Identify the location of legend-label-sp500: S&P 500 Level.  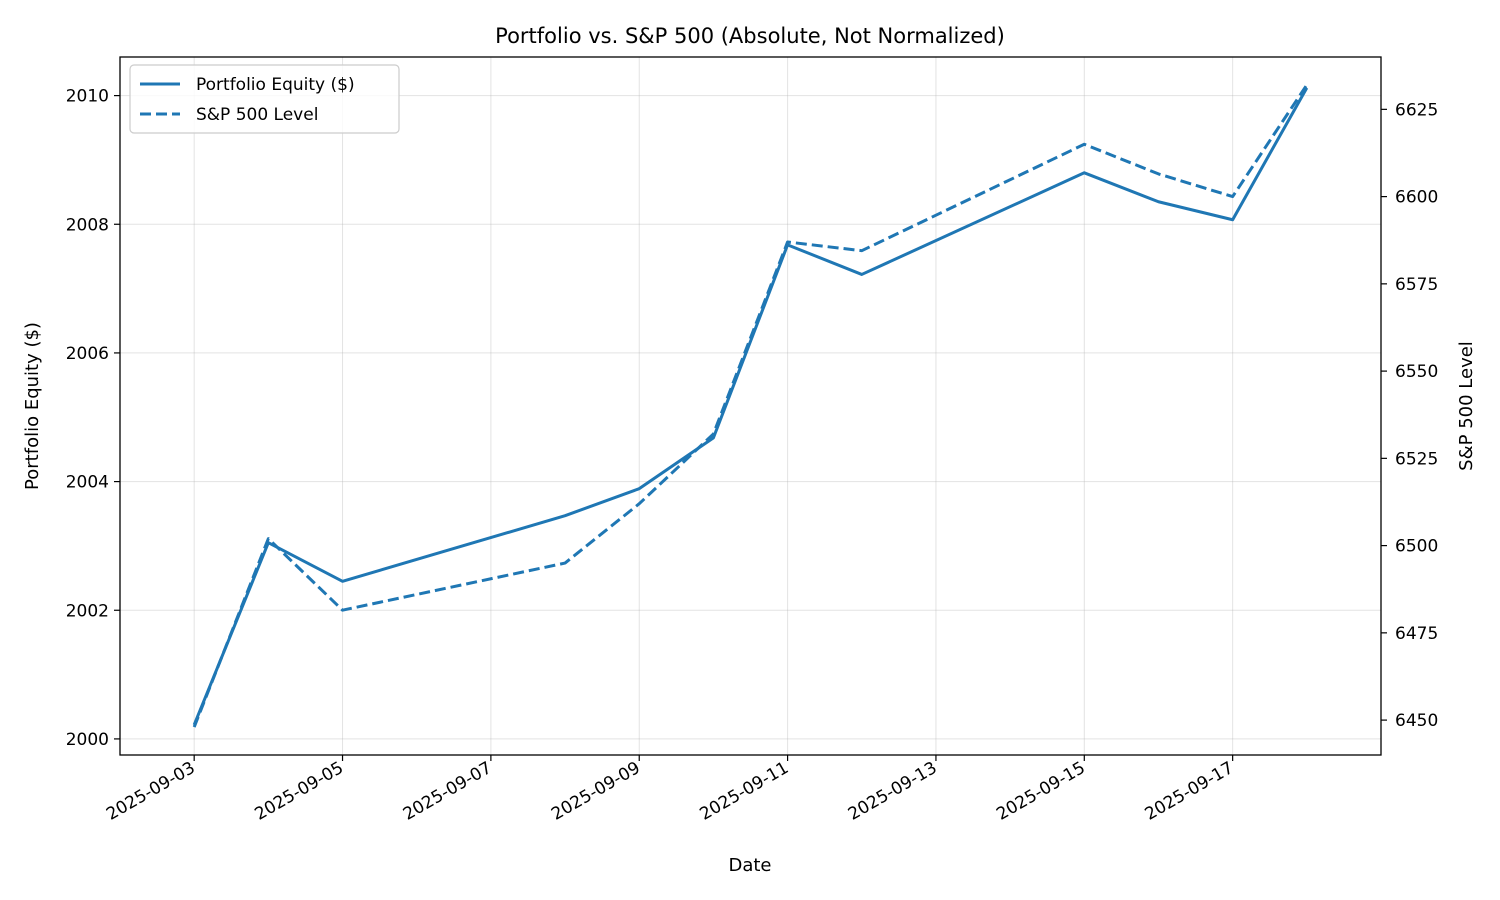
(257, 115).